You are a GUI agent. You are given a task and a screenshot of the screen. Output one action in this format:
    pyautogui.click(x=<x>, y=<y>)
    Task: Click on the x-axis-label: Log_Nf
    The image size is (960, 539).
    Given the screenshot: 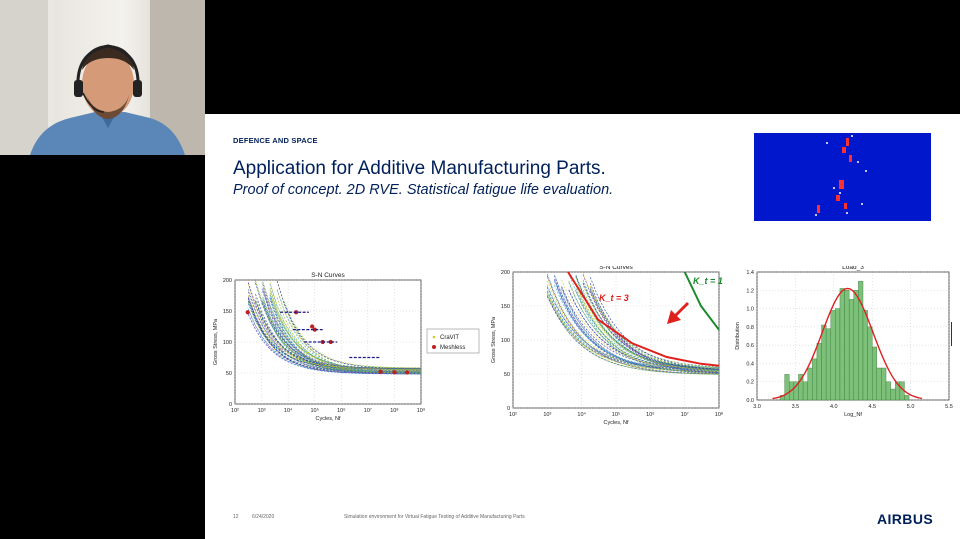 What is the action you would take?
    pyautogui.click(x=853, y=415)
    